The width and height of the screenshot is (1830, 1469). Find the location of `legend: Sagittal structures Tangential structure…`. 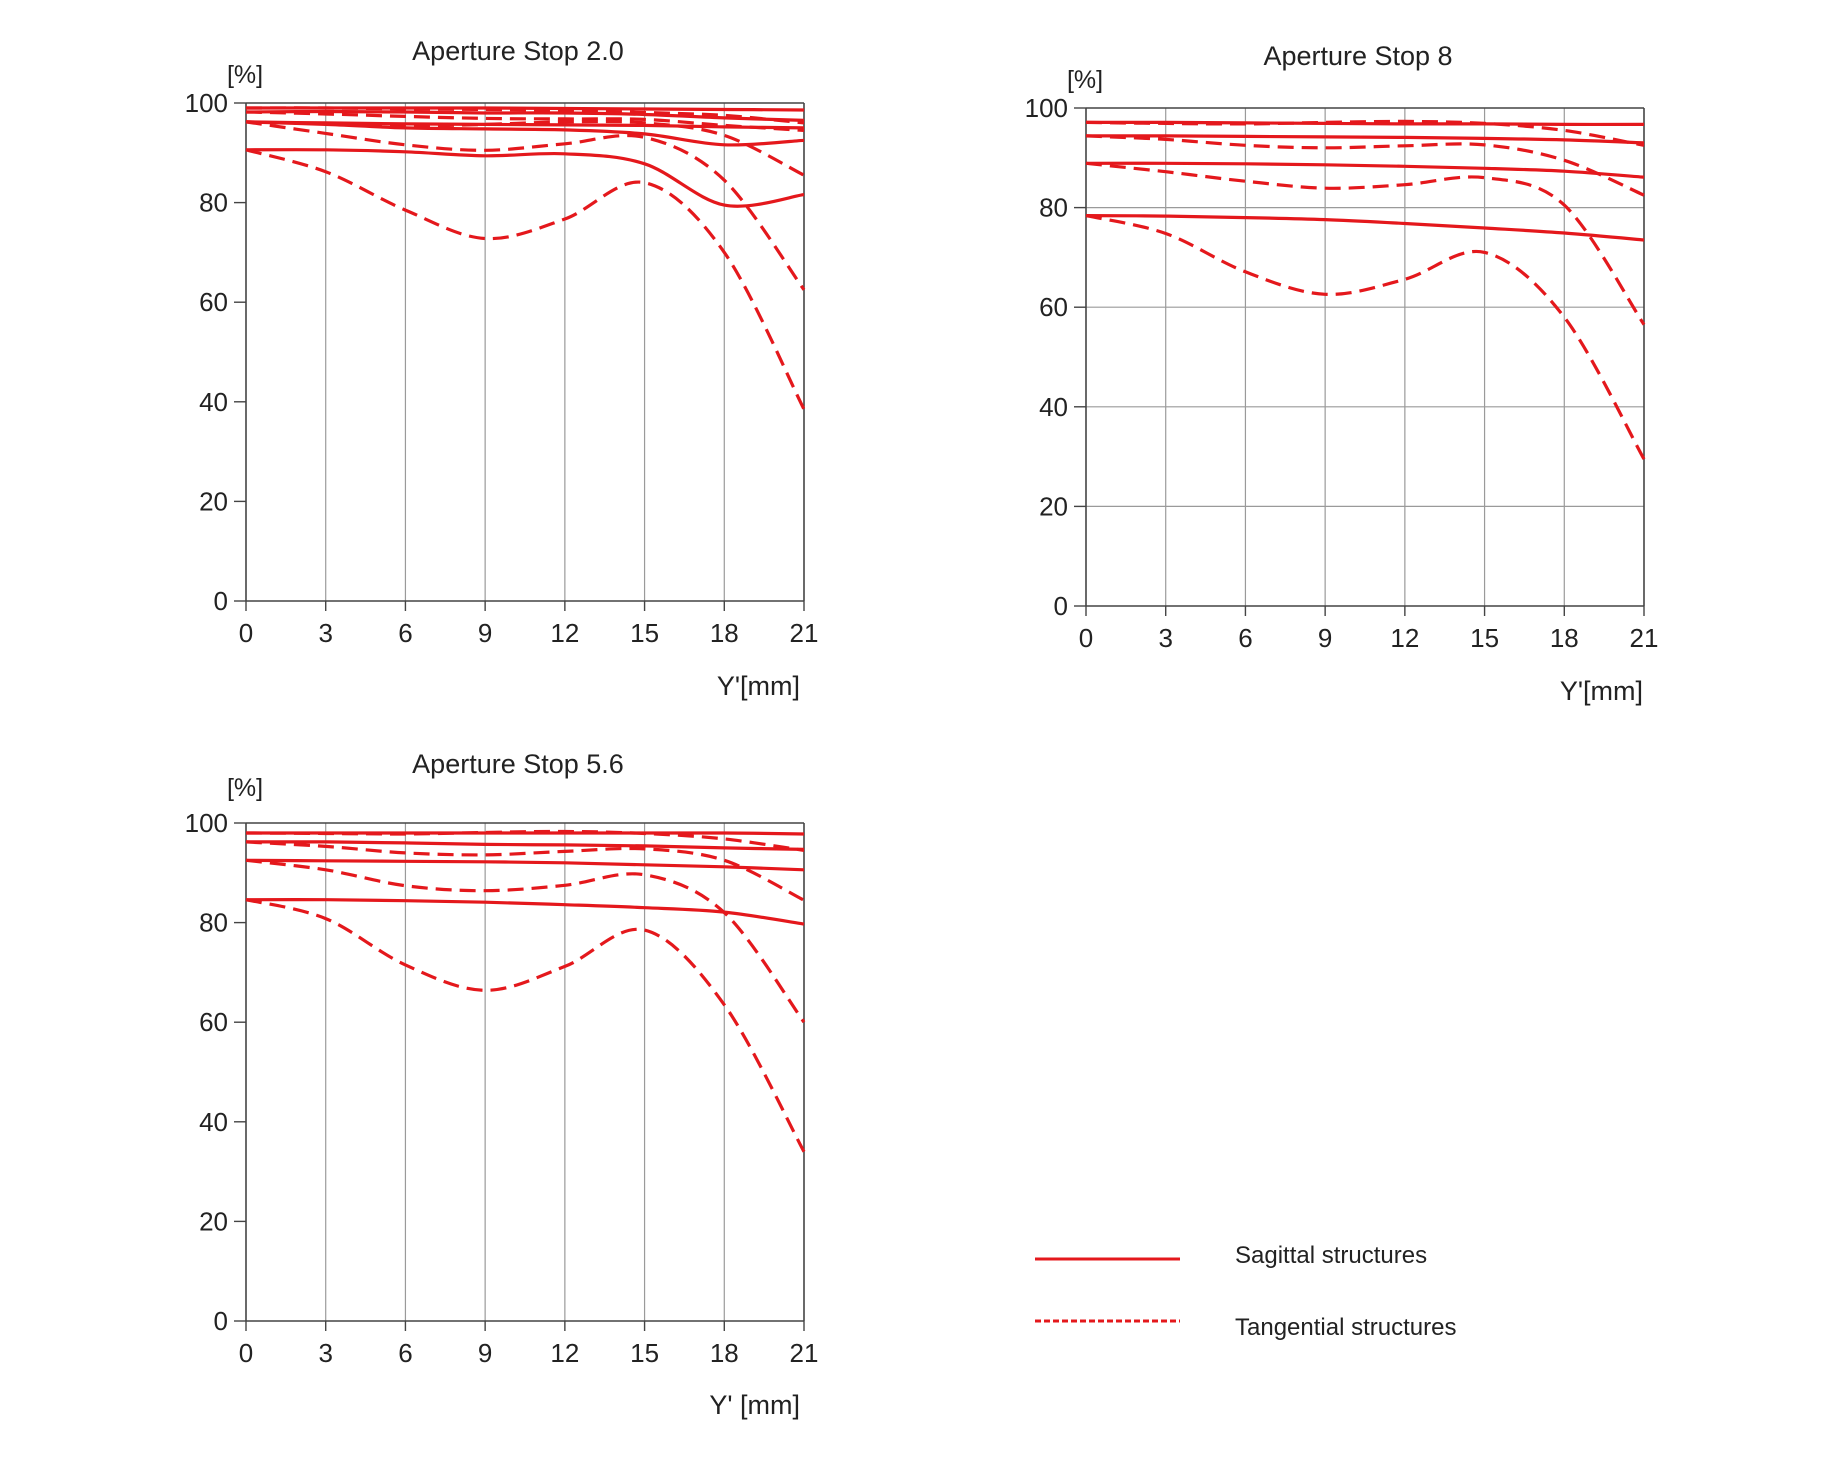

legend: Sagittal structures Tangential structure… is located at coordinates (1245, 1291).